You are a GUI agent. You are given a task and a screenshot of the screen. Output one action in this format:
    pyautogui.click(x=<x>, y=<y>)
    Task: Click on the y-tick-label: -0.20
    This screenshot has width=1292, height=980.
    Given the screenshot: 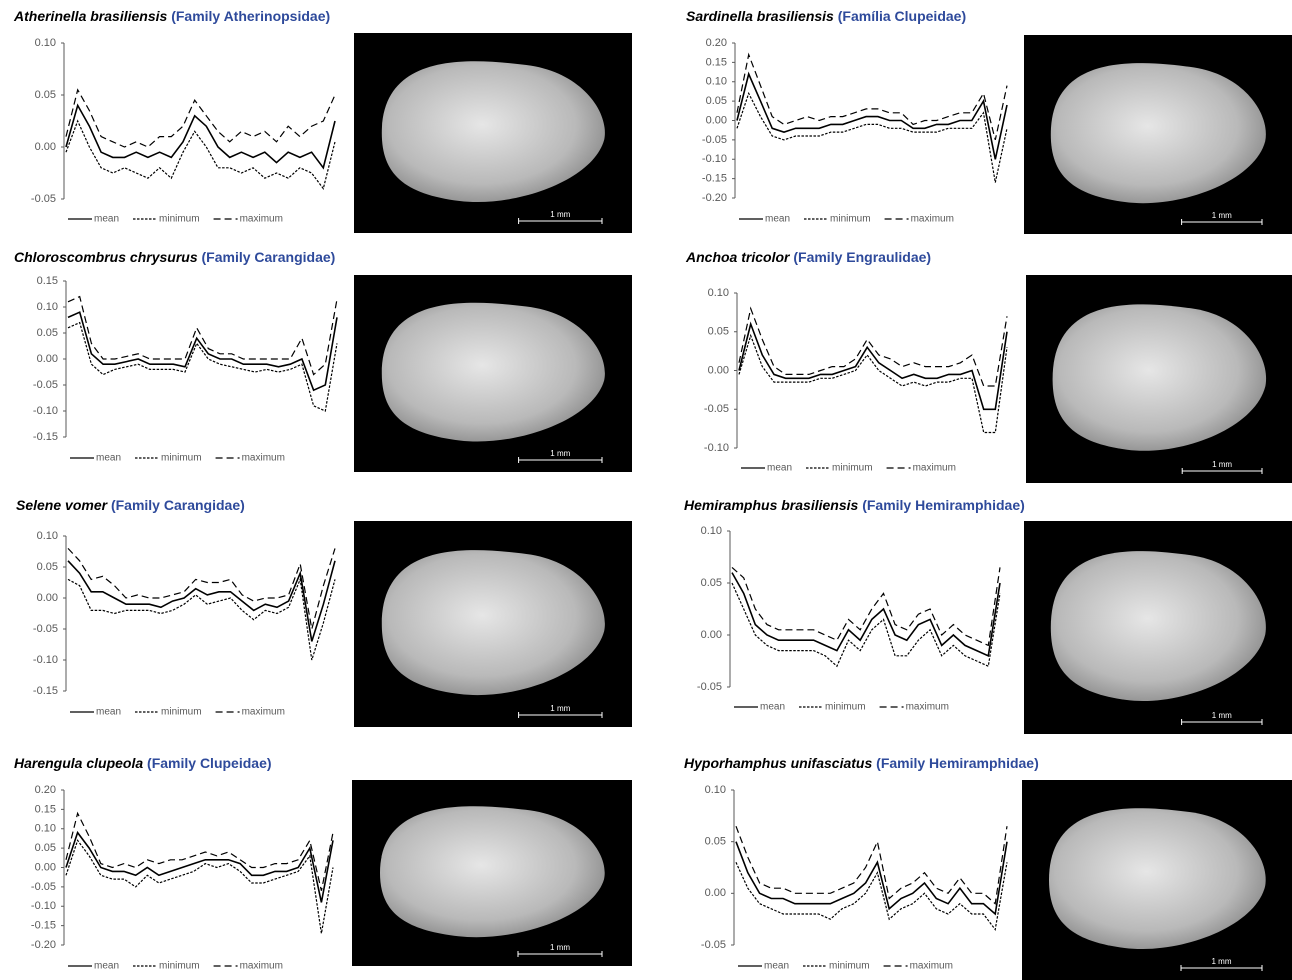 What is the action you would take?
    pyautogui.click(x=714, y=198)
    